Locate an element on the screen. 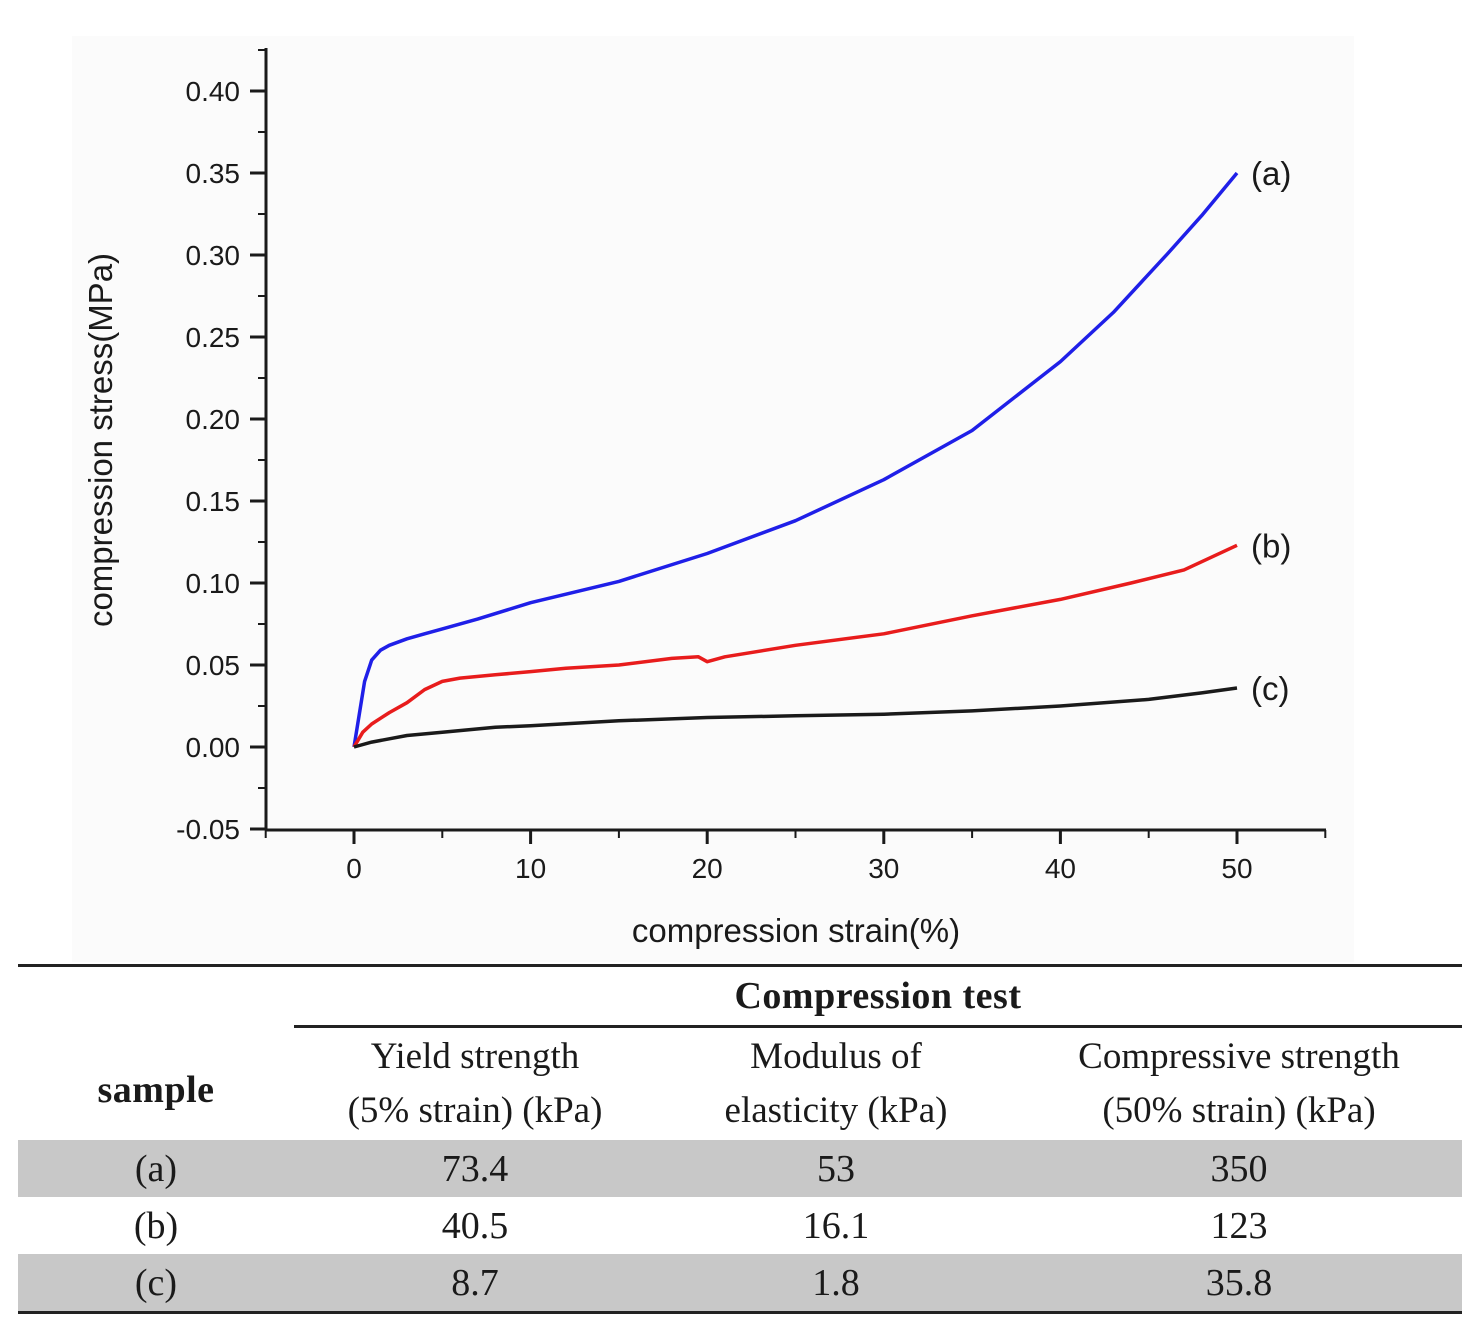 The height and width of the screenshot is (1342, 1484). y-axis-title: compression stress(MPa) is located at coordinates (100, 440).